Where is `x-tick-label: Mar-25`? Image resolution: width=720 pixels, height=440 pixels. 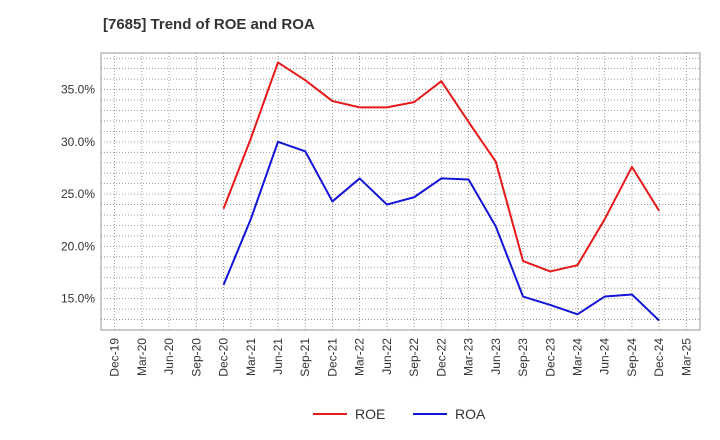
x-tick-label: Mar-25 is located at coordinates (686, 357).